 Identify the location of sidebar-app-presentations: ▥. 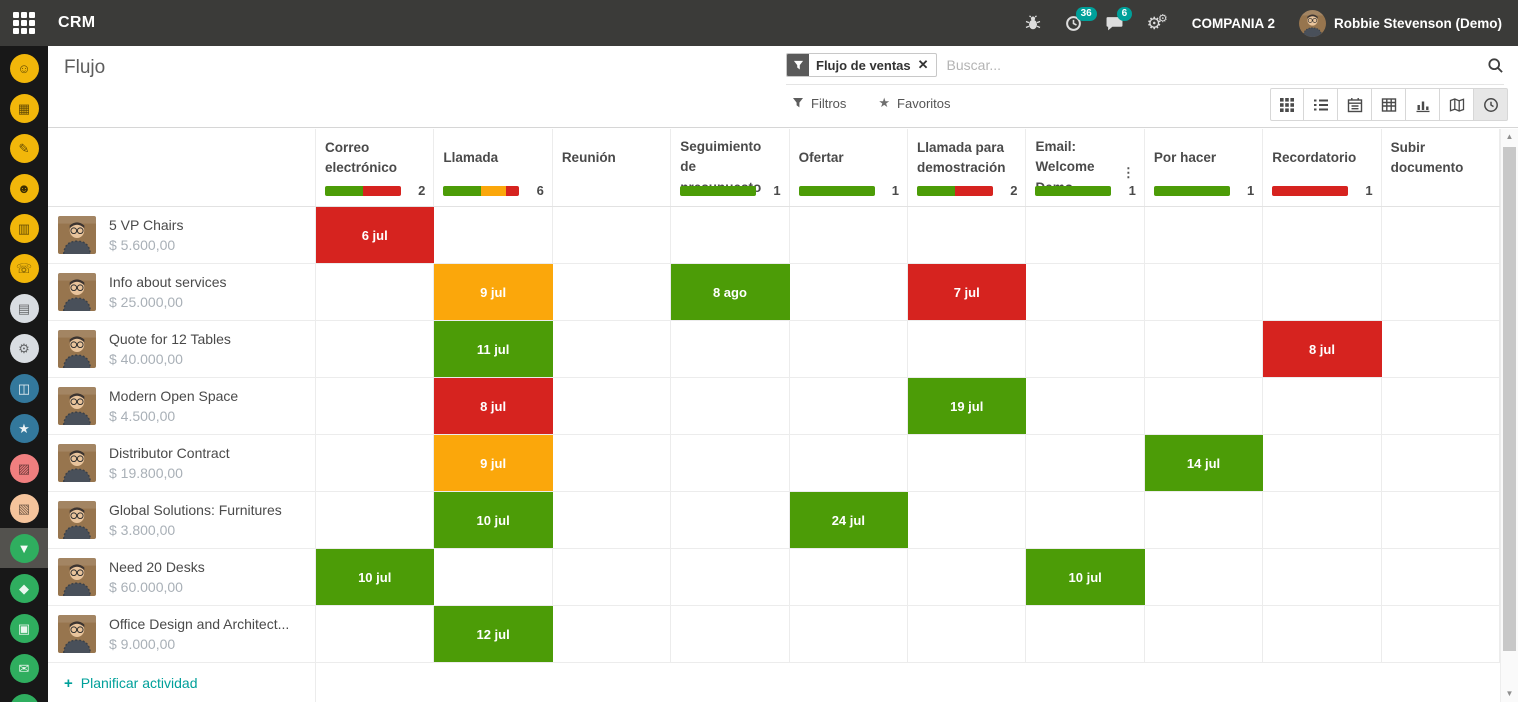
(24, 228).